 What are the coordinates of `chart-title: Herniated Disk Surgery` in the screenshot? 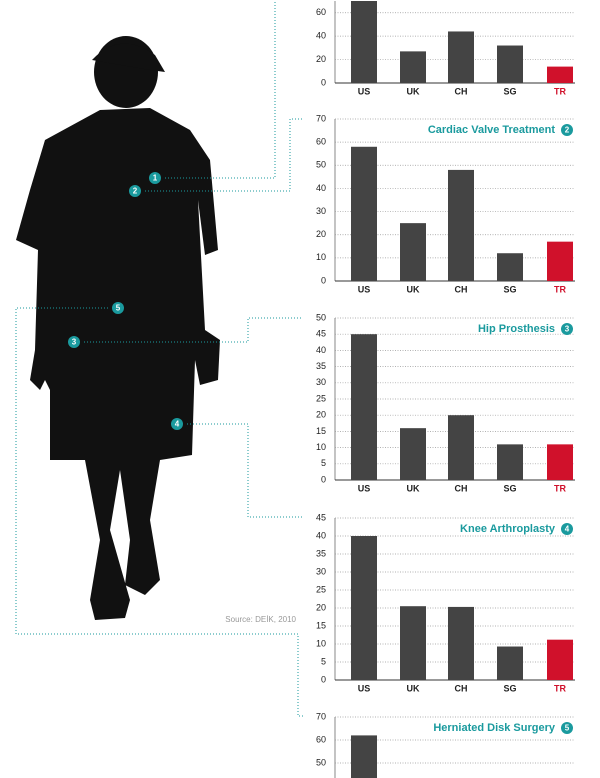 It's located at (494, 728).